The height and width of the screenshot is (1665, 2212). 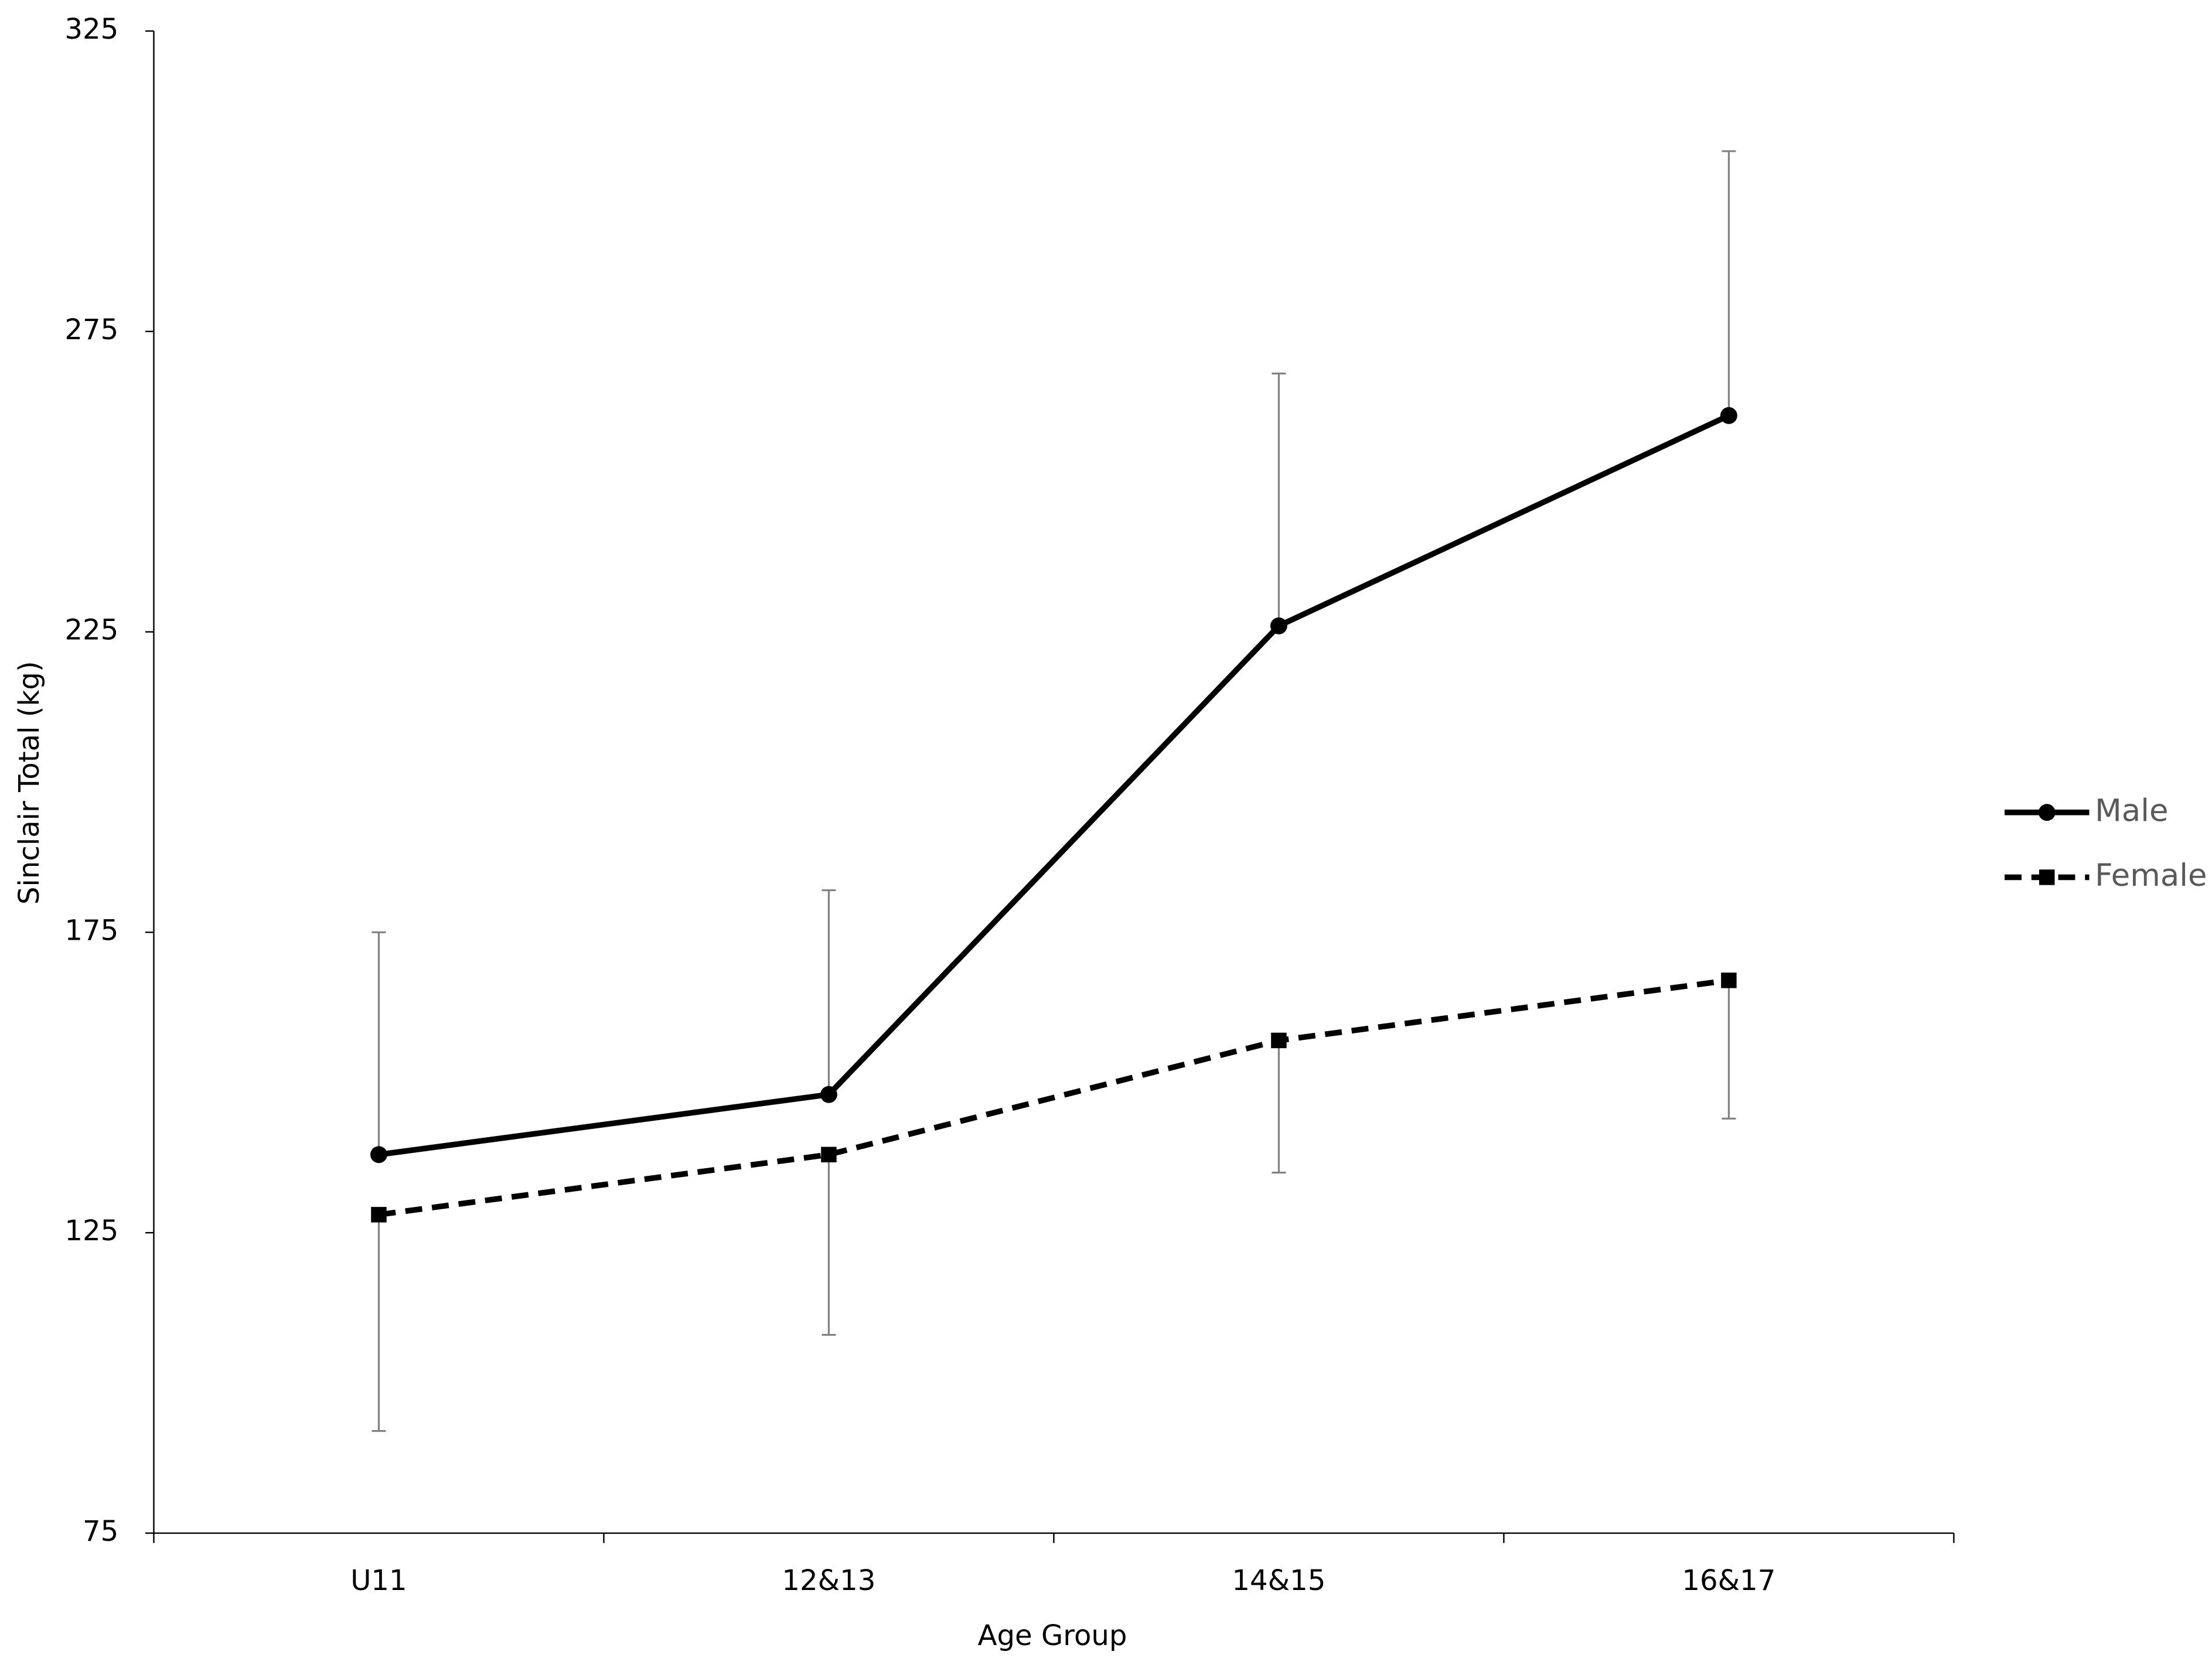 I want to click on x-tick-label: U11, so click(x=378, y=1581).